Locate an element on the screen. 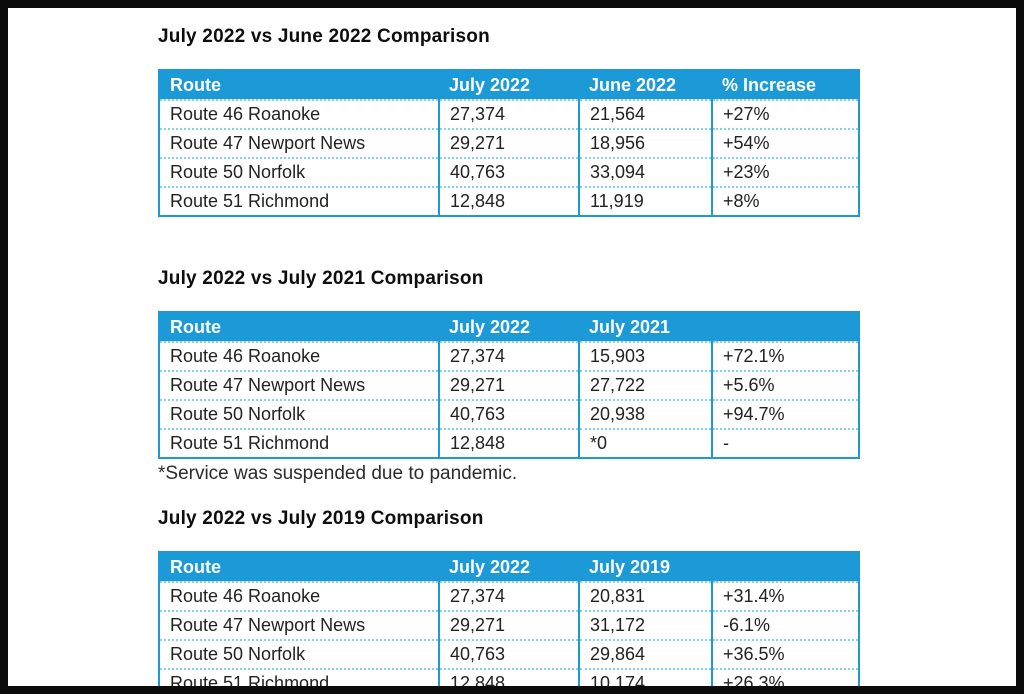  section-title: July 2022 vs July 2019 Comparison is located at coordinates (321, 518).